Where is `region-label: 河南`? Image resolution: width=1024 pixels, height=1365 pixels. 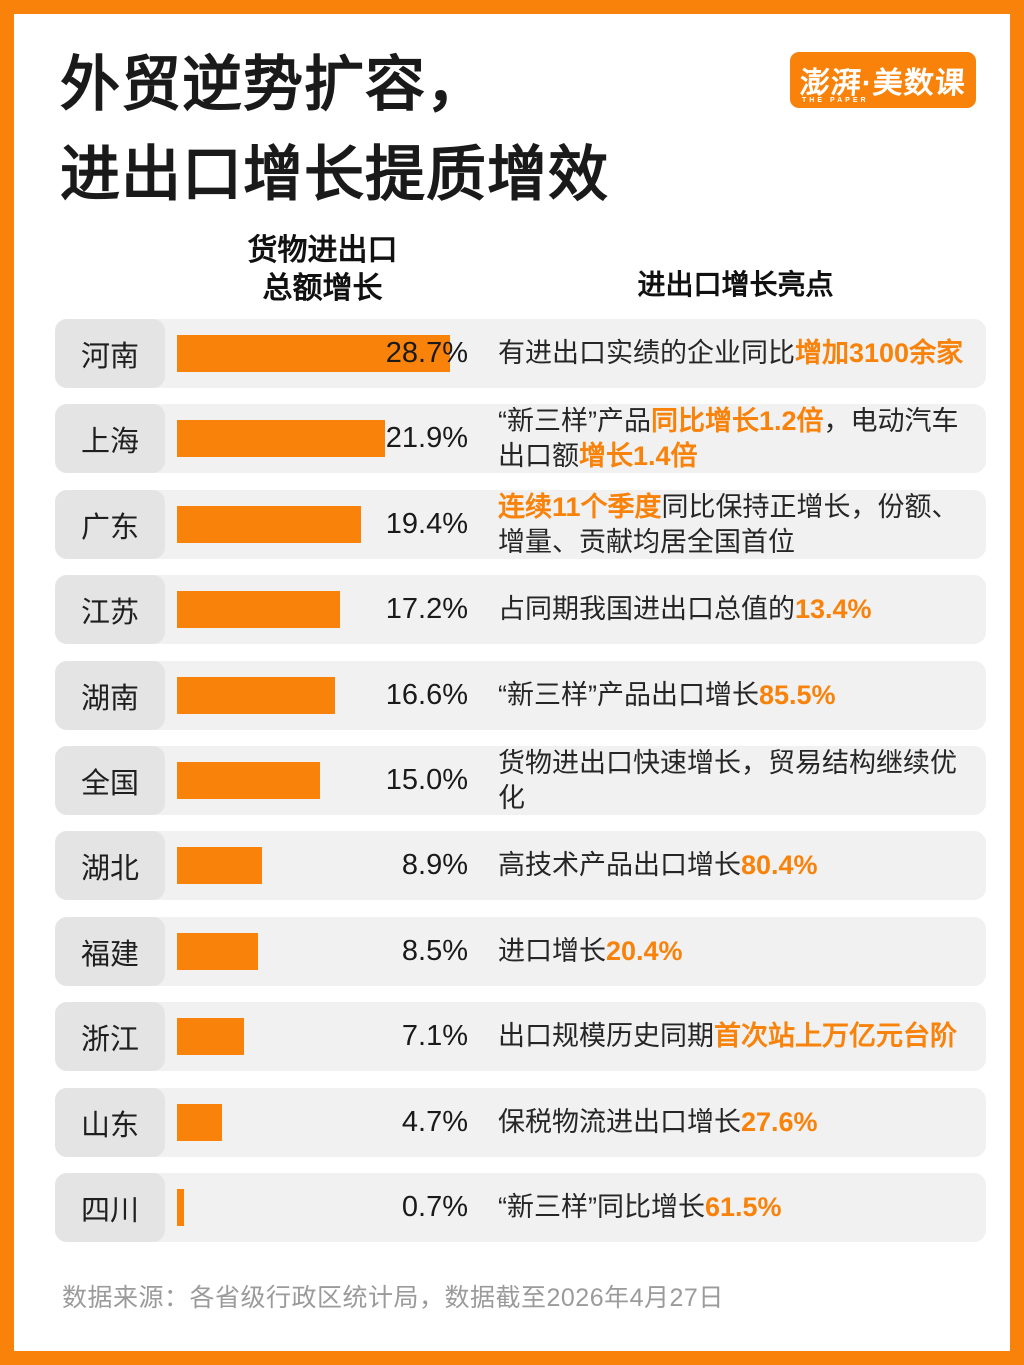
region-label: 河南 is located at coordinates (110, 353).